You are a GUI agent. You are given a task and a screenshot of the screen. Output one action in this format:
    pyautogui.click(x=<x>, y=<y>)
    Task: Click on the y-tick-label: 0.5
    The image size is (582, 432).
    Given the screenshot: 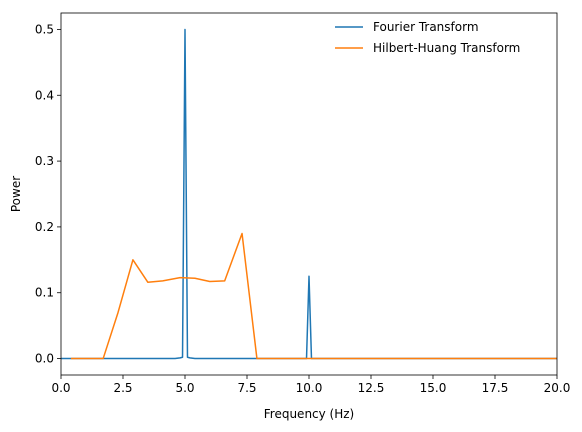 What is the action you would take?
    pyautogui.click(x=44, y=29)
    